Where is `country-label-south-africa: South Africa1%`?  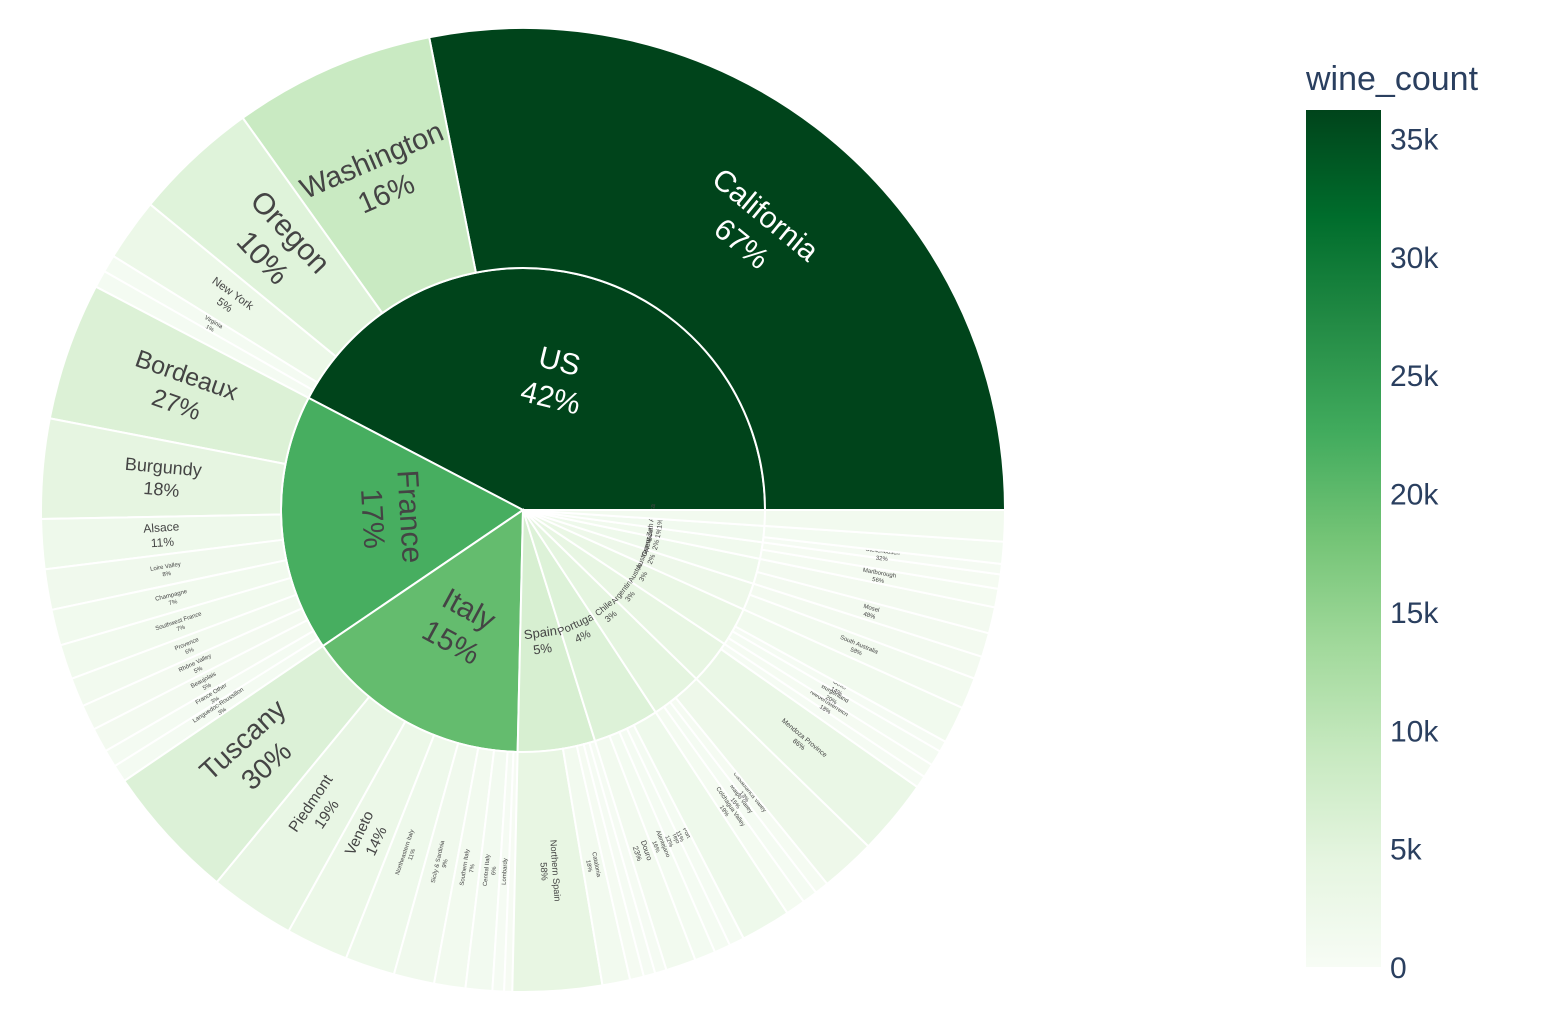 country-label-south-africa: South Africa1% is located at coordinates (655, 523).